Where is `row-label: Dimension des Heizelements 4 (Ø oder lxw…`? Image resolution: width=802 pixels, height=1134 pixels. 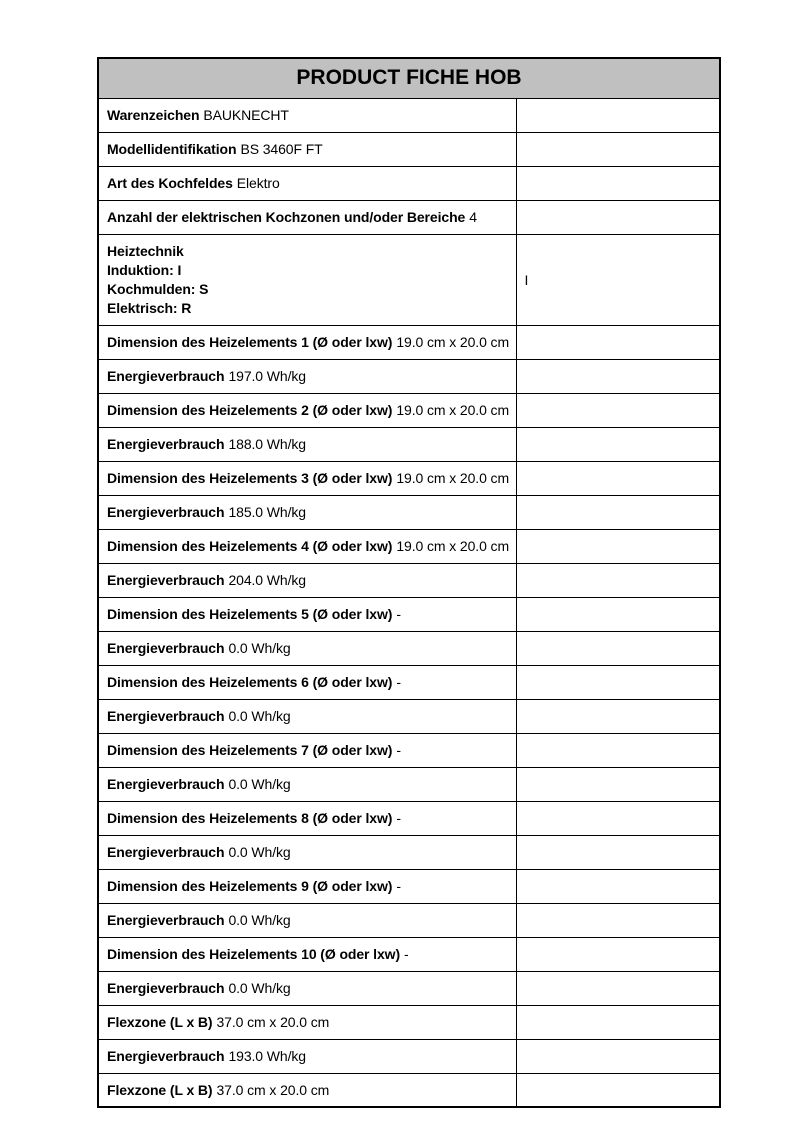
row-label: Dimension des Heizelements 4 (Ø oder lxw… is located at coordinates (250, 546).